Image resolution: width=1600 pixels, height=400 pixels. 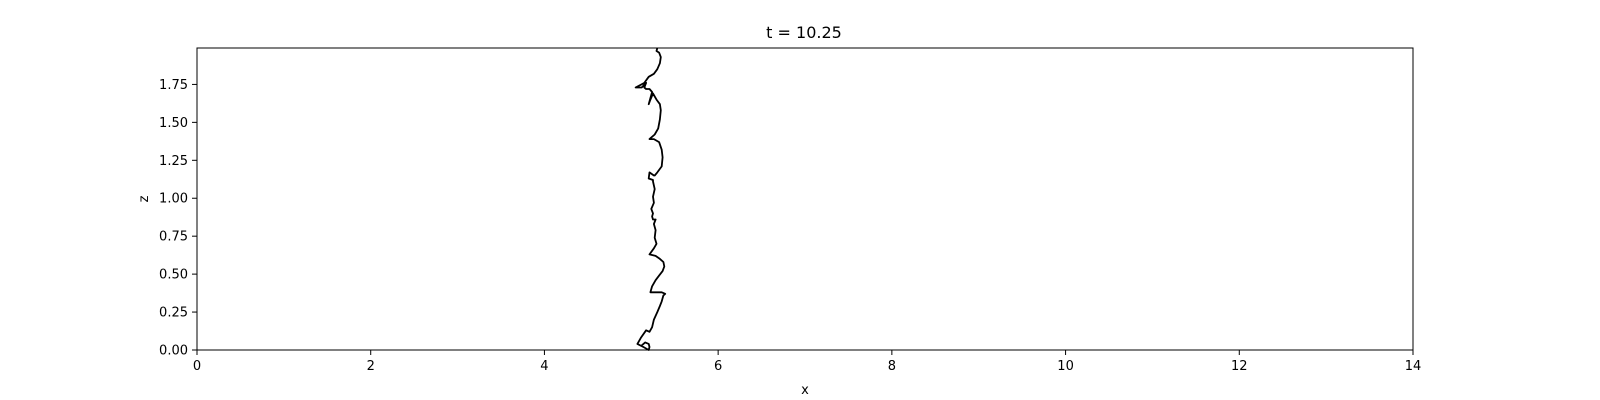 What do you see at coordinates (173, 275) in the screenshot?
I see `y-tick-label: 0.50` at bounding box center [173, 275].